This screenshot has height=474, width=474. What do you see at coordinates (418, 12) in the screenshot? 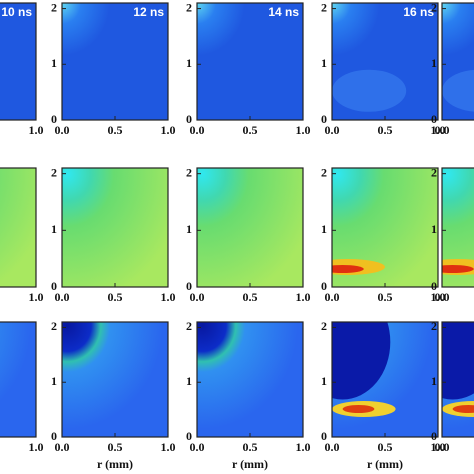
I see `panel-title: 16 ns` at bounding box center [418, 12].